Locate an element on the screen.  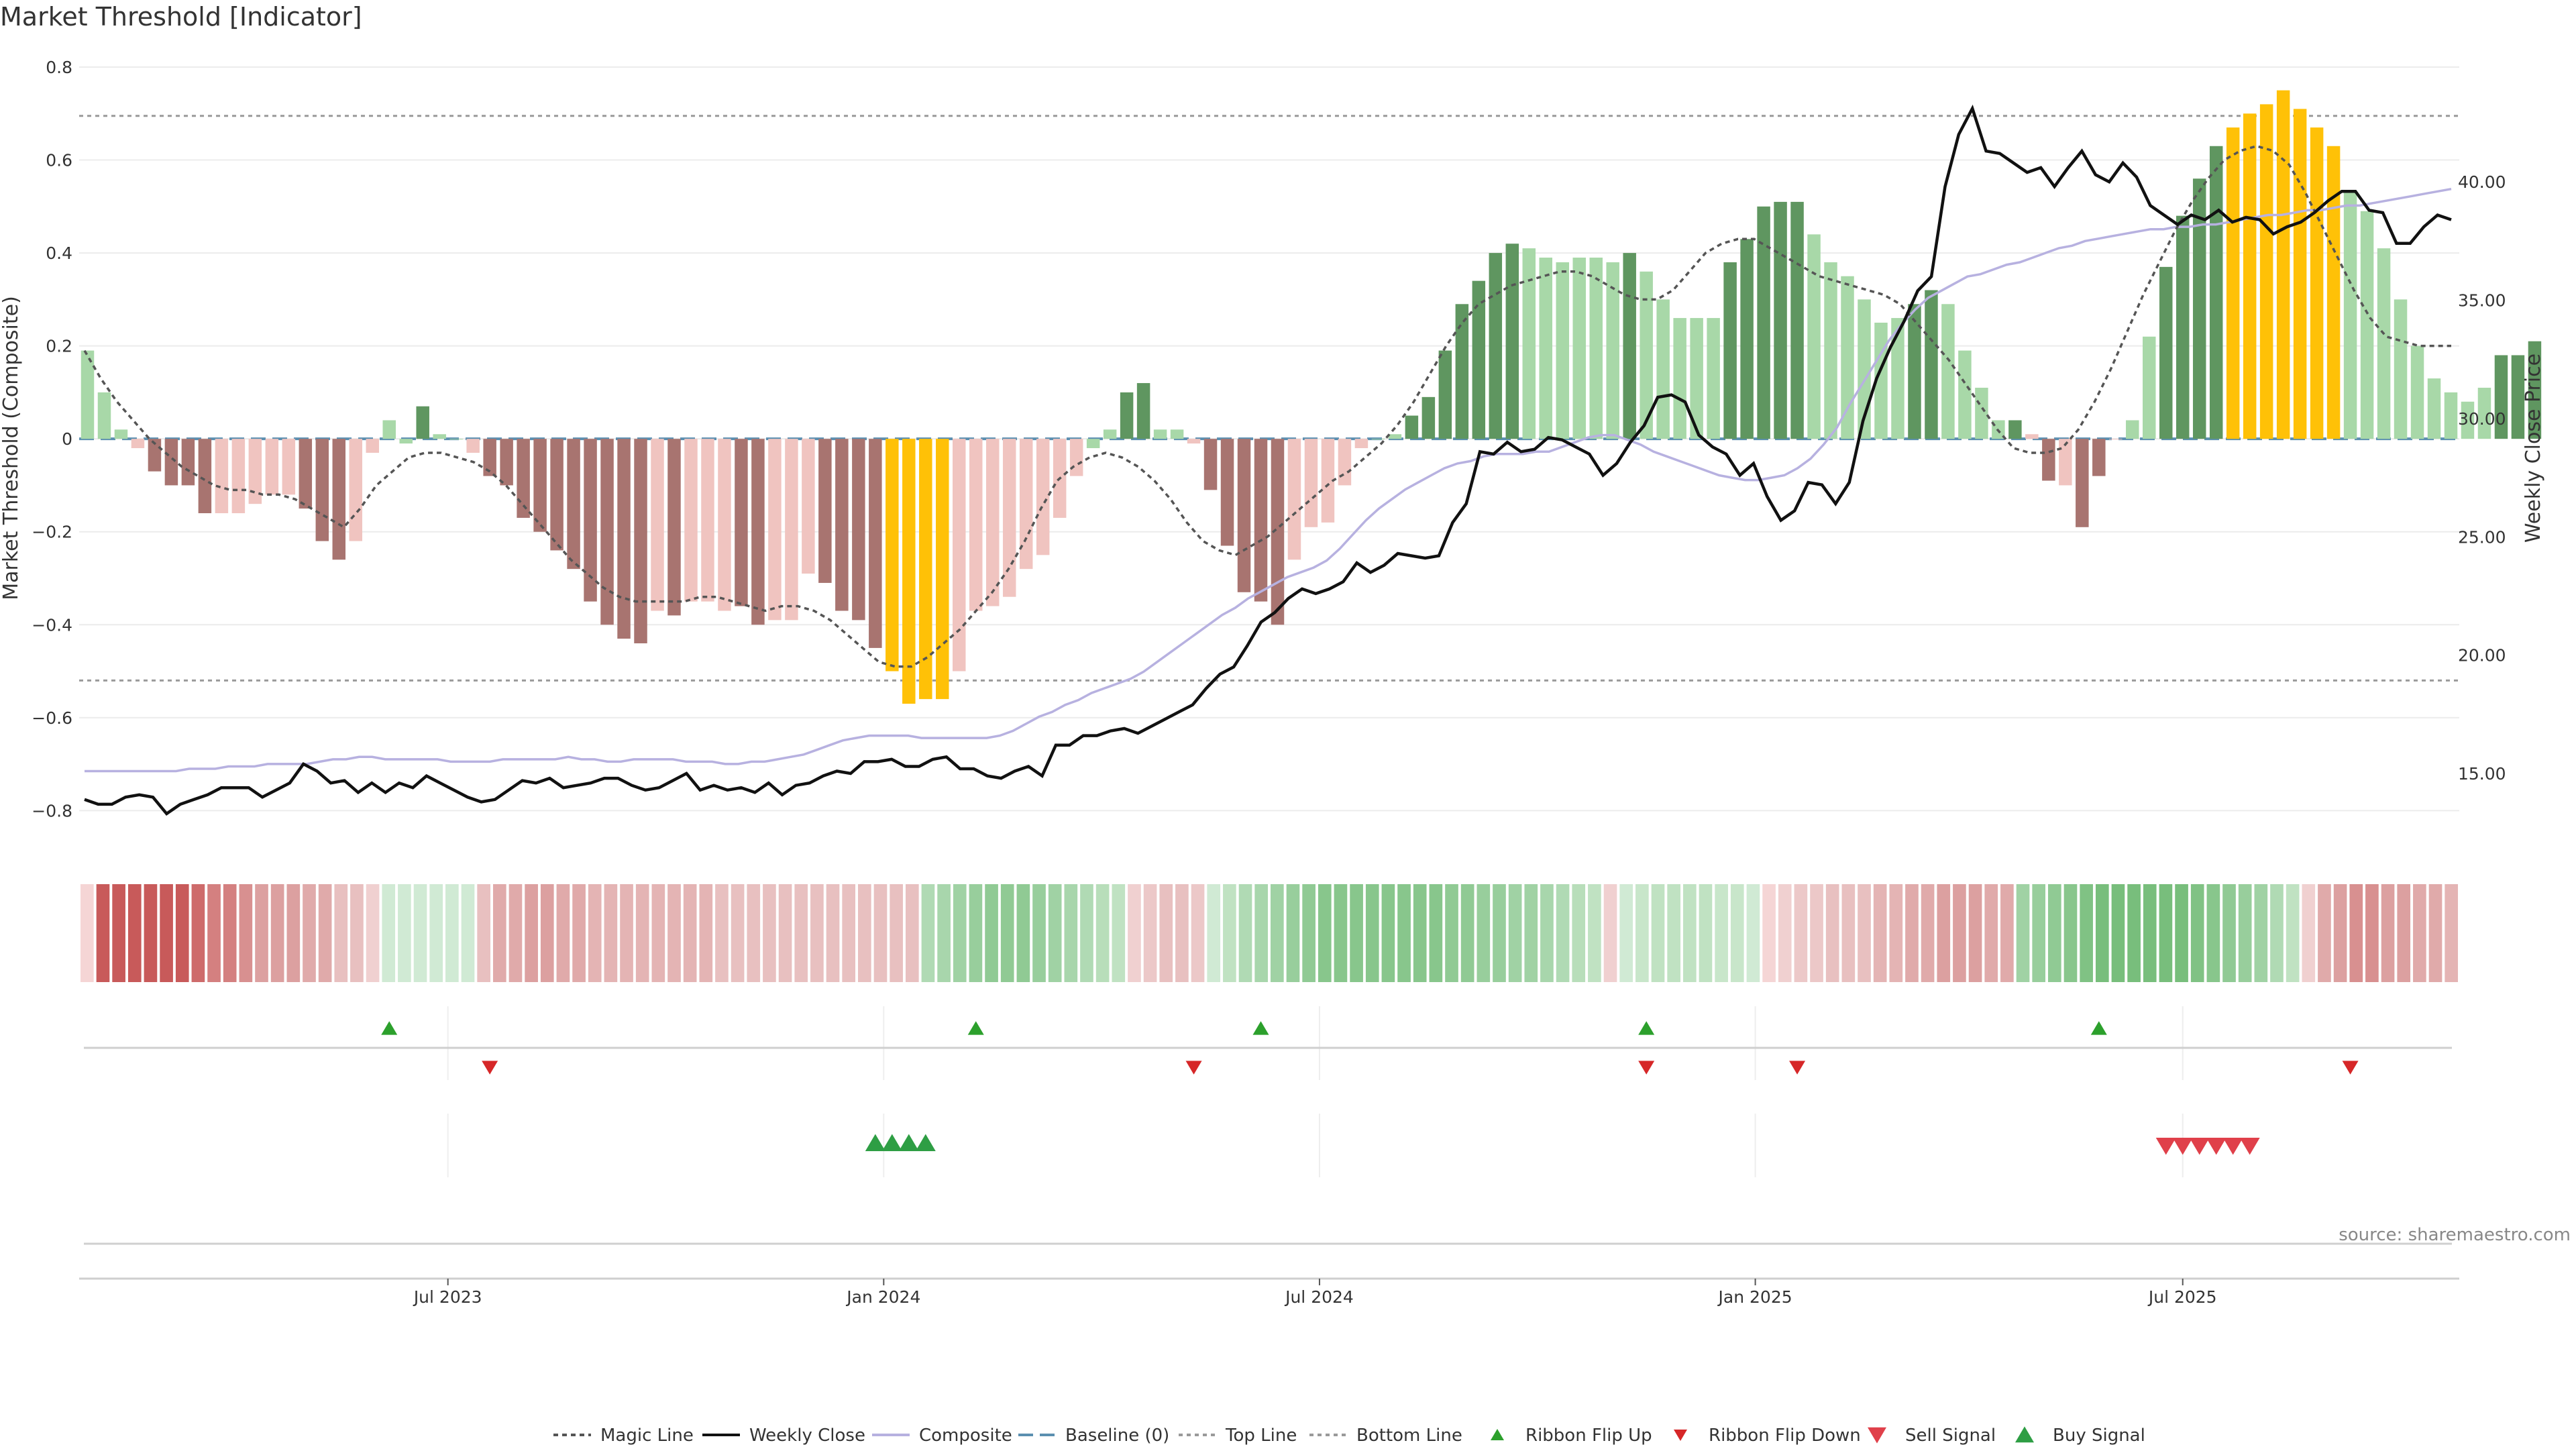
right-tick-label: 15.00 is located at coordinates (2482, 774).